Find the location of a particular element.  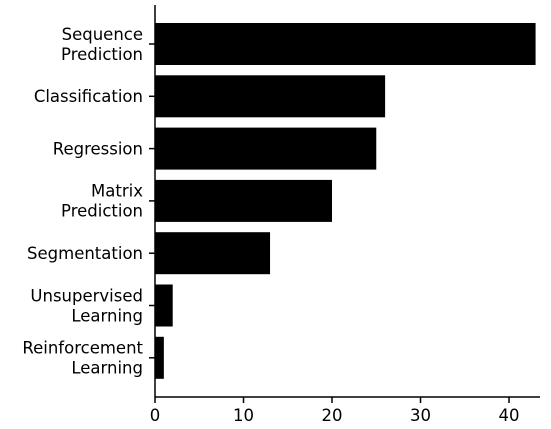

x-tick-label: 10 is located at coordinates (243, 415).